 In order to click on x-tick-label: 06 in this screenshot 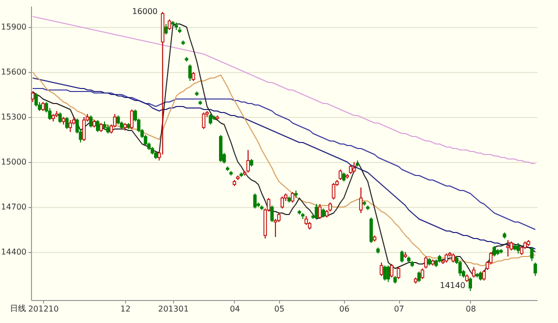, I will do `click(344, 309)`.